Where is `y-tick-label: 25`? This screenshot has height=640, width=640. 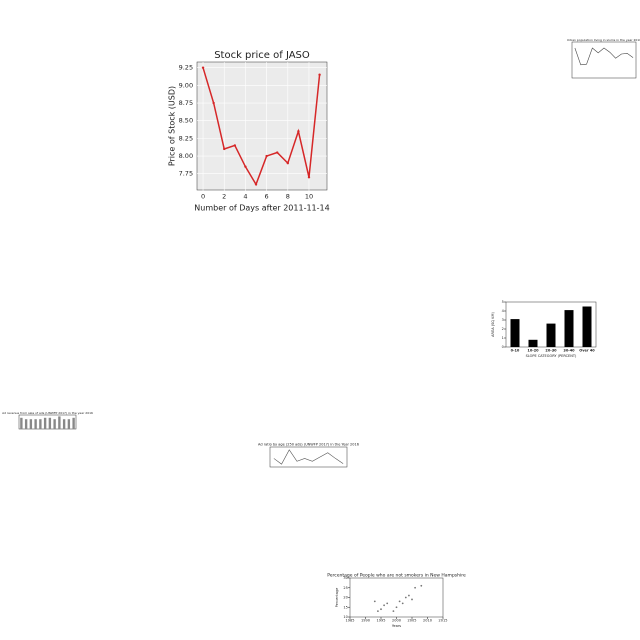
y-tick-label: 25 is located at coordinates (345, 588).